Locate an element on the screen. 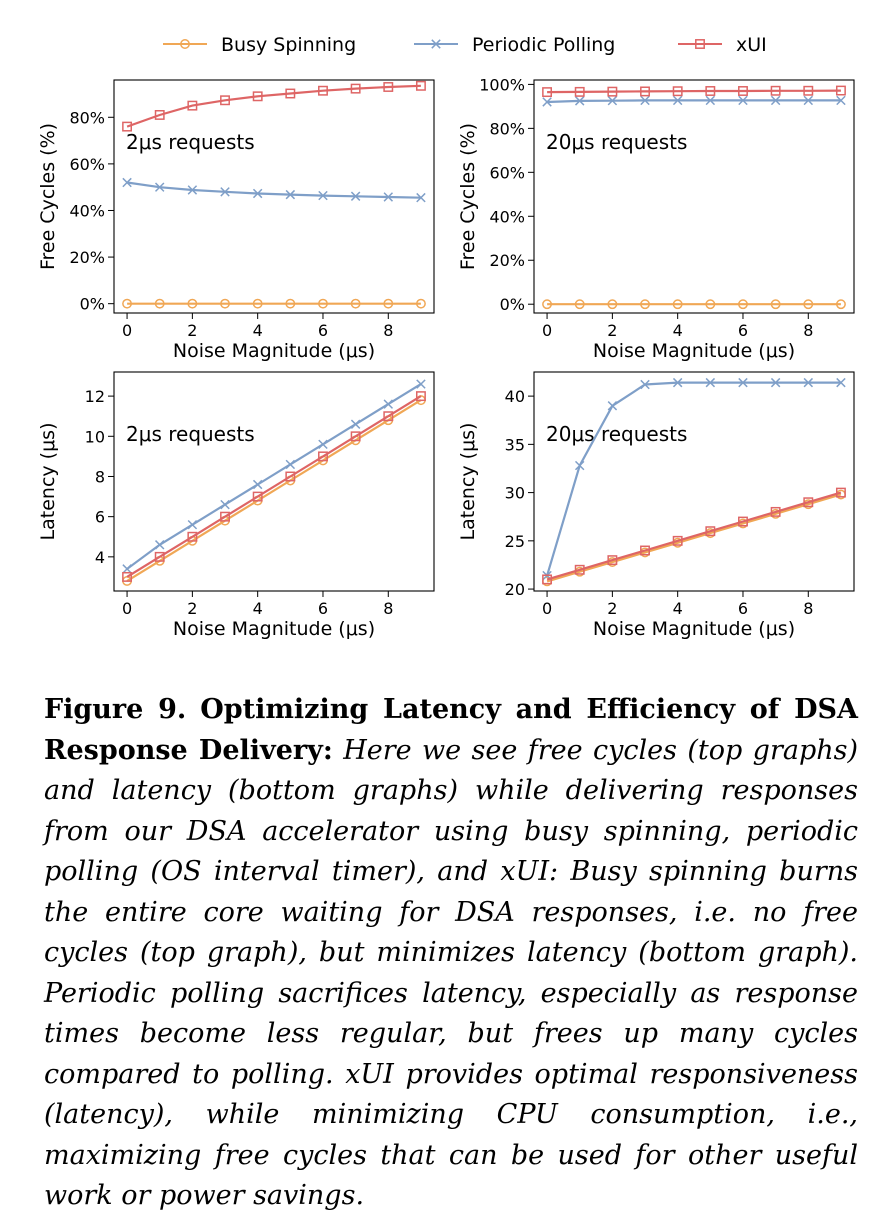 Image resolution: width=884 pixels, height=1217 pixels. legend-entry-periodic-polling: Periodic Polling is located at coordinates (514, 45).